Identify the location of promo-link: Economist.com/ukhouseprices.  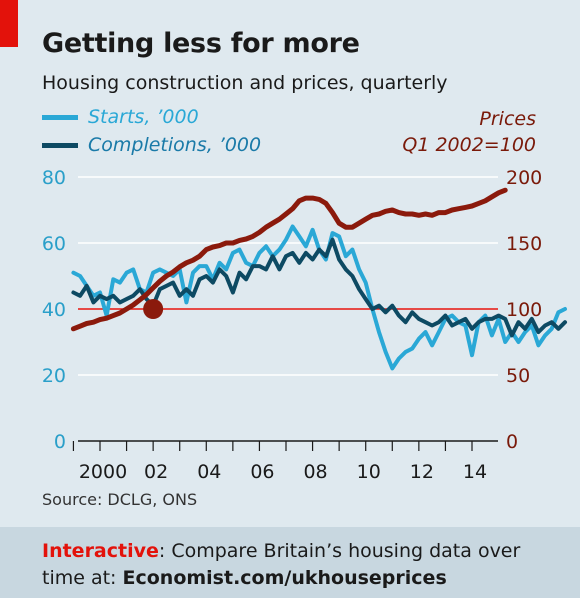
(284, 578).